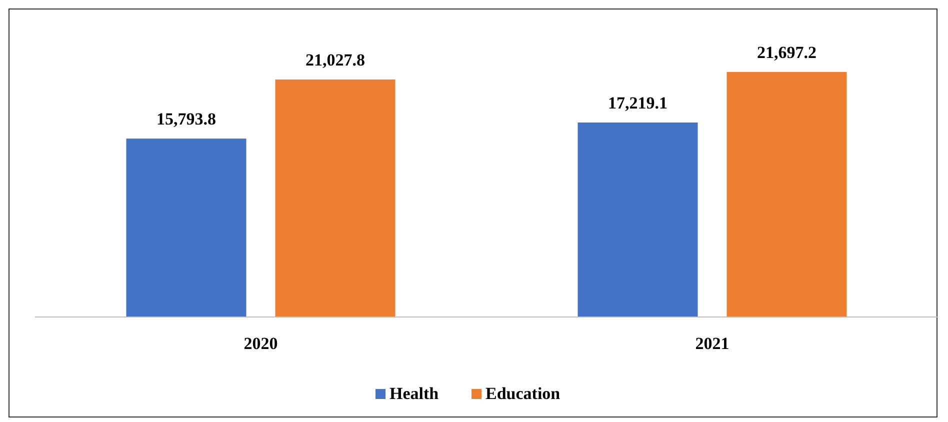 The width and height of the screenshot is (948, 422). Describe the element at coordinates (261, 343) in the screenshot. I see `x-tick-label: 2020` at that location.